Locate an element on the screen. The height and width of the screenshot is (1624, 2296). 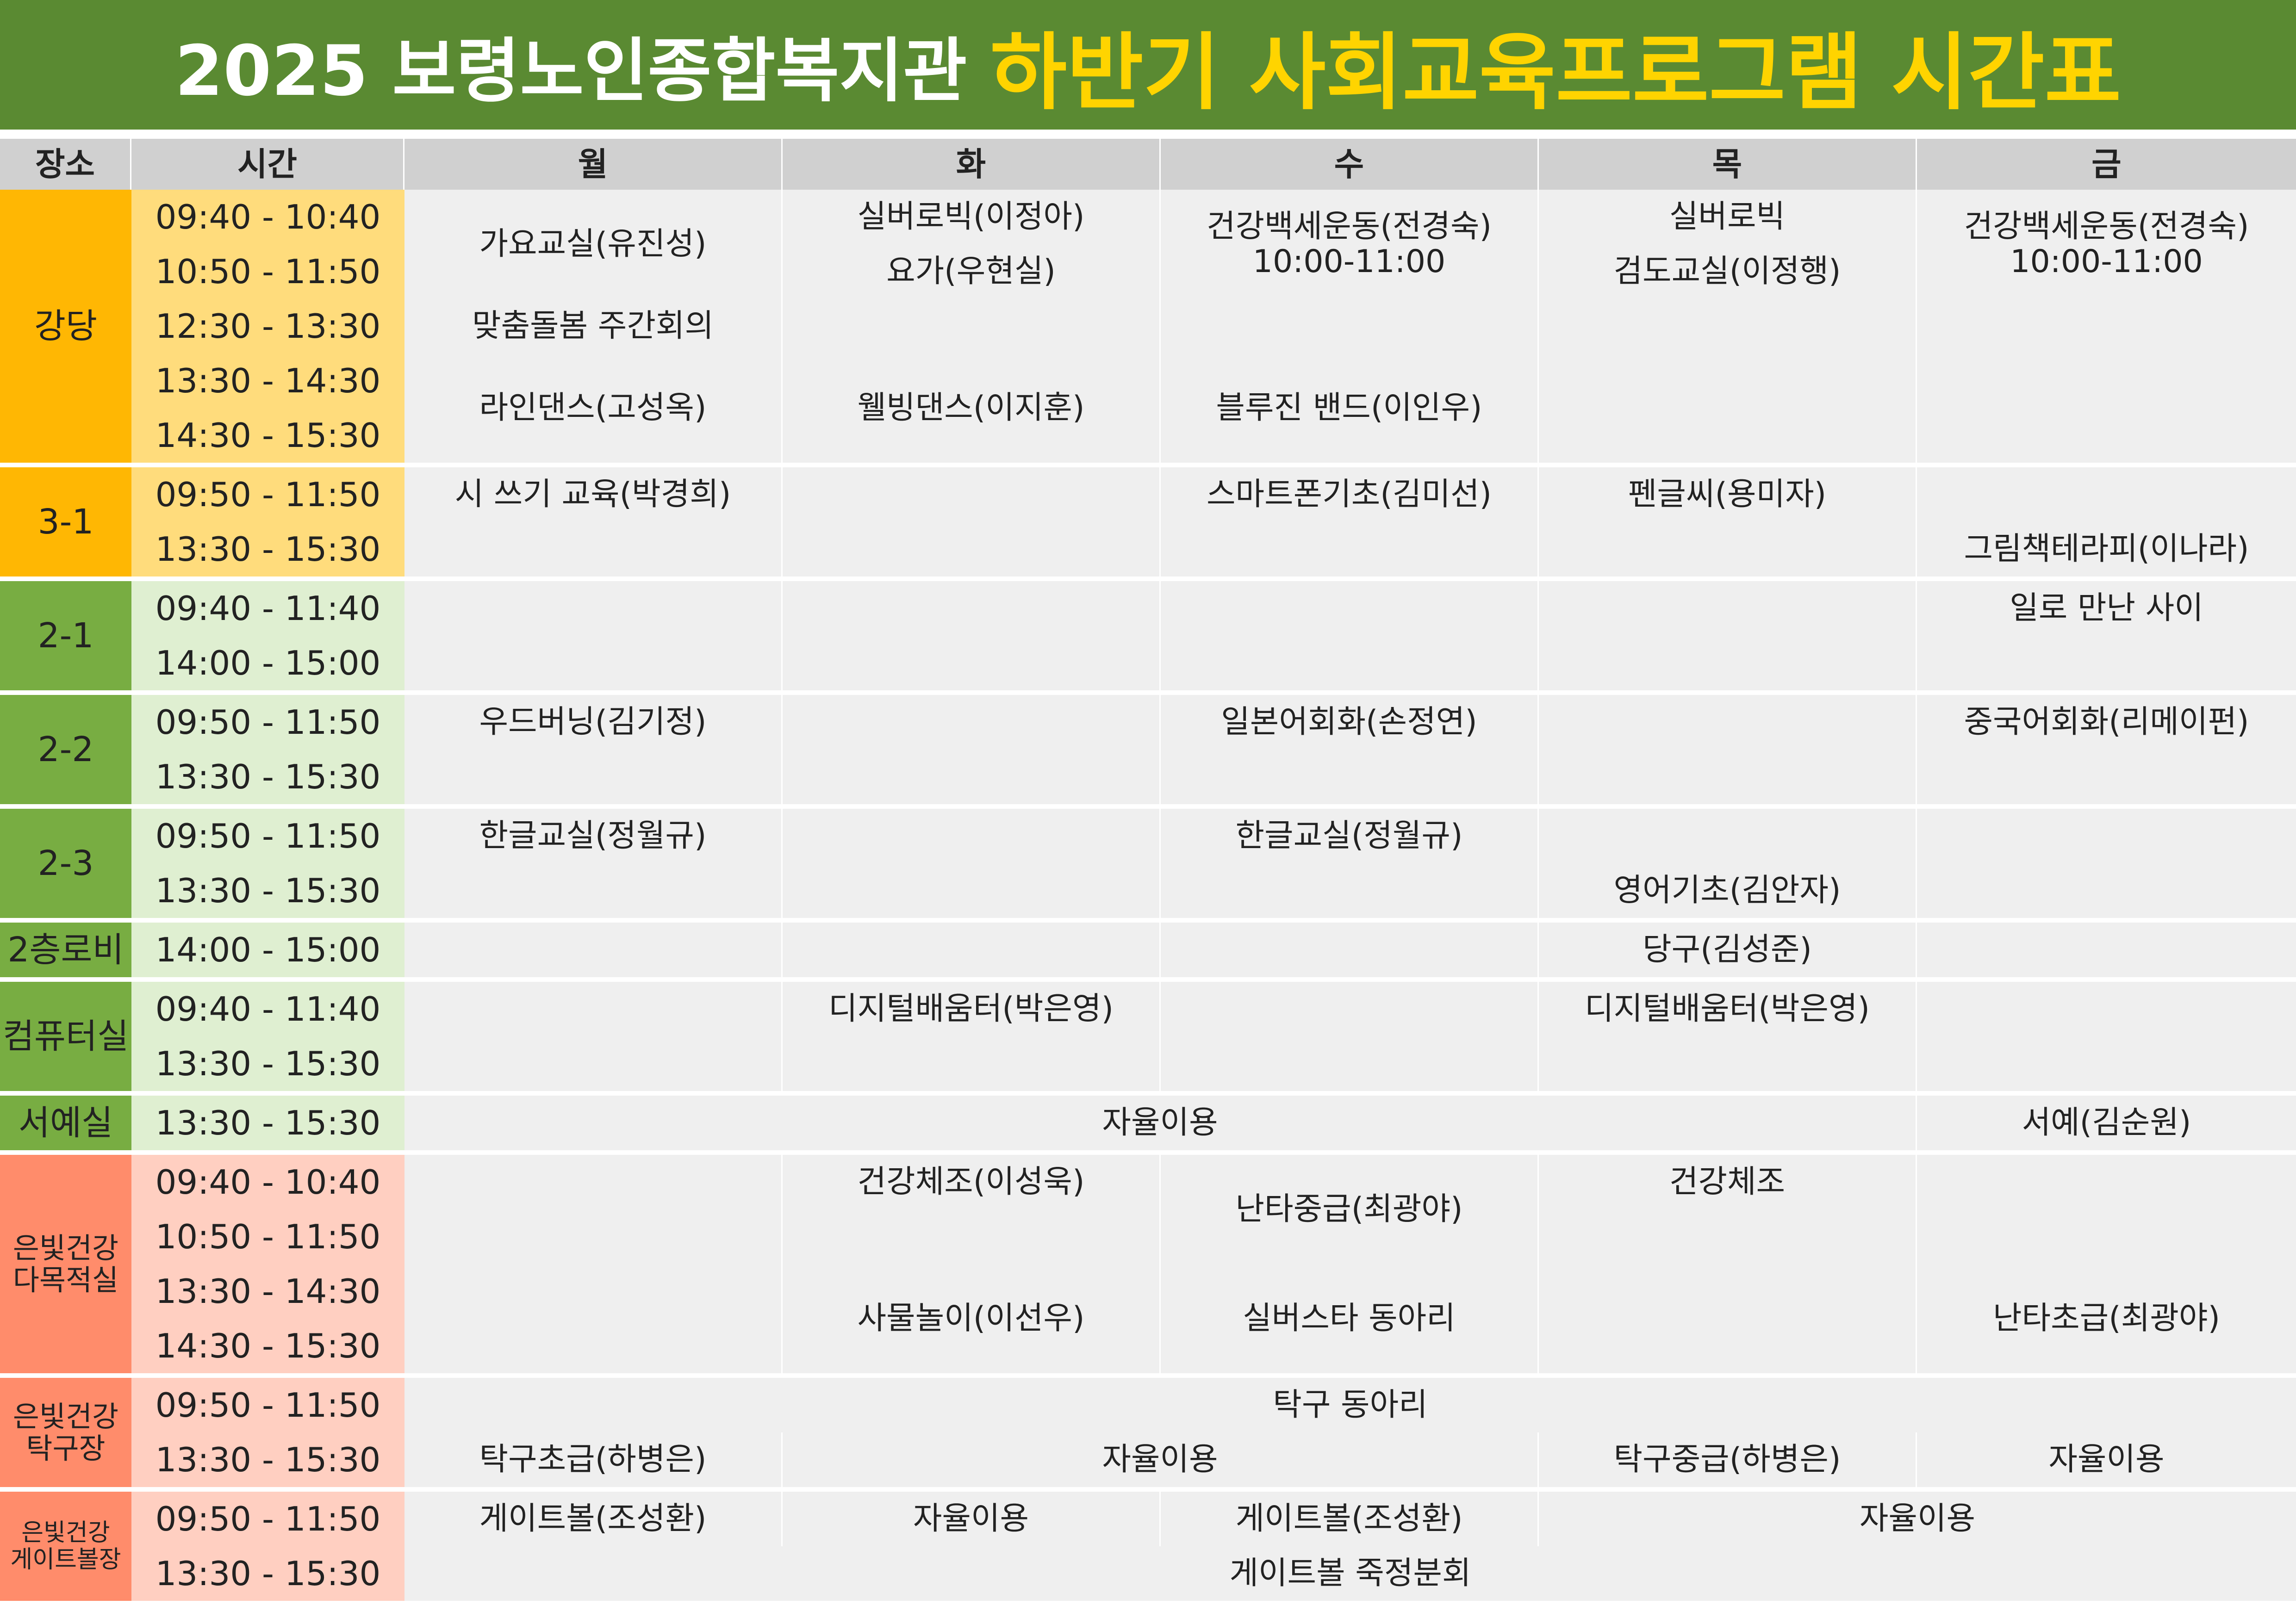
program-cell: 그림책테라피(이나라) is located at coordinates (2106, 549).